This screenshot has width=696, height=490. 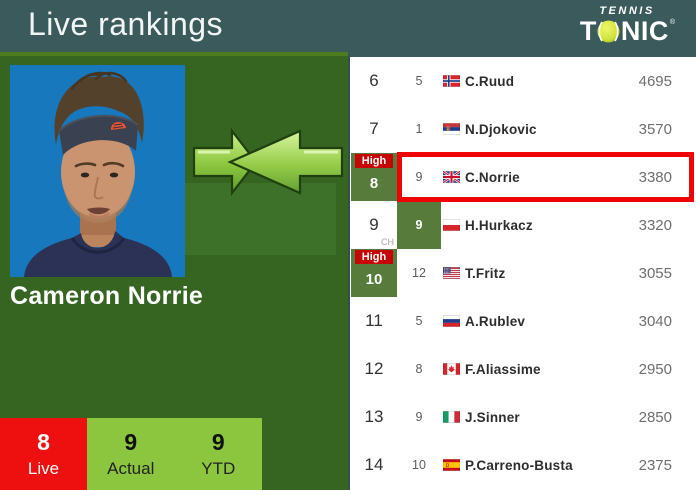 I want to click on live-rank-box: 8 Live, so click(x=43, y=454).